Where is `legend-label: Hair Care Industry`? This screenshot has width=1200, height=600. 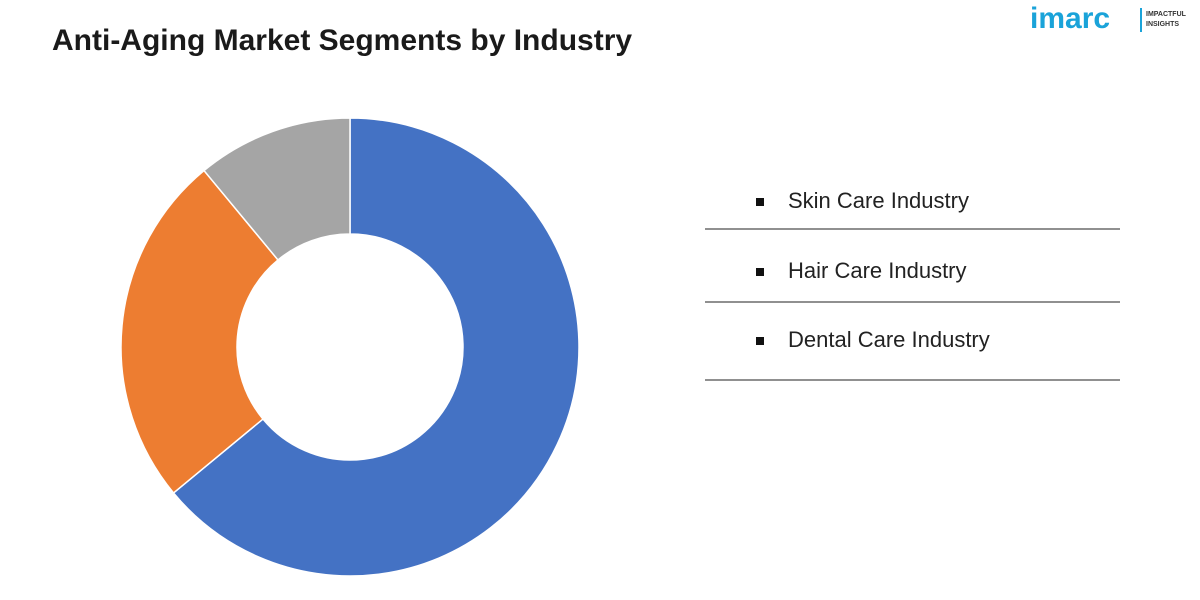 legend-label: Hair Care Industry is located at coordinates (877, 270).